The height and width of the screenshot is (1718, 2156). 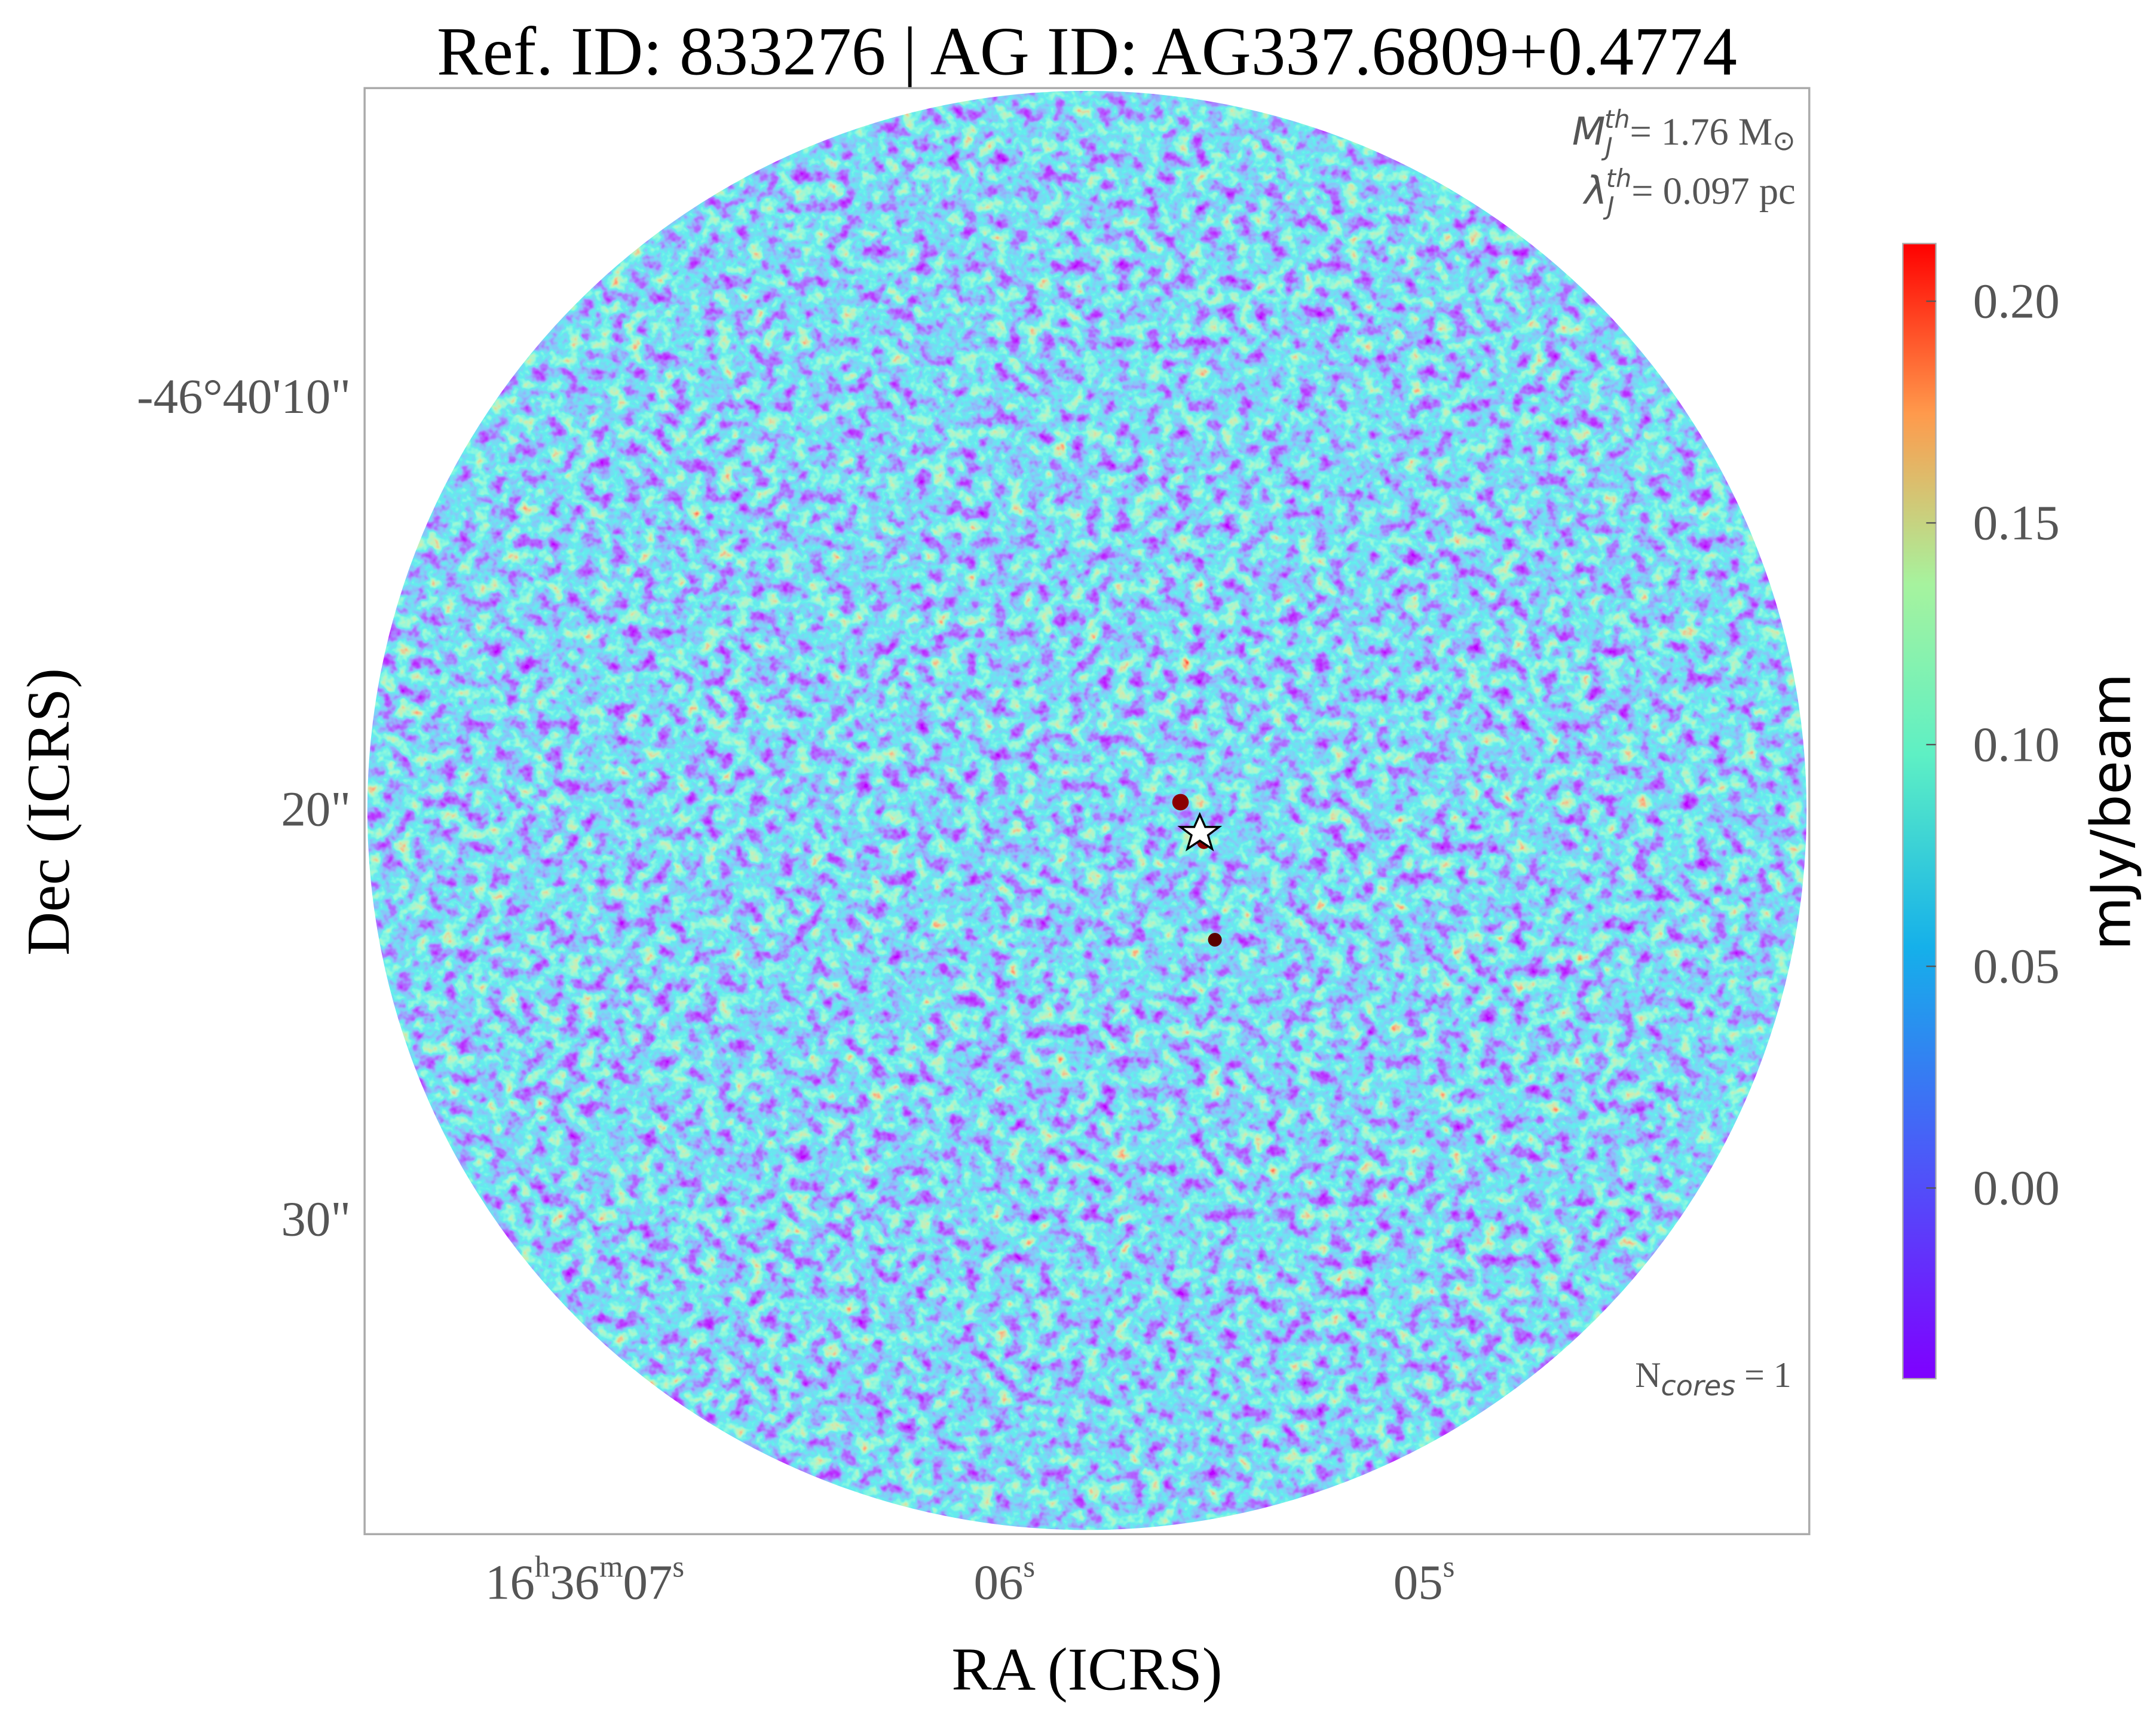 I want to click on colorbar-tick-label: 0.05, so click(x=2016, y=966).